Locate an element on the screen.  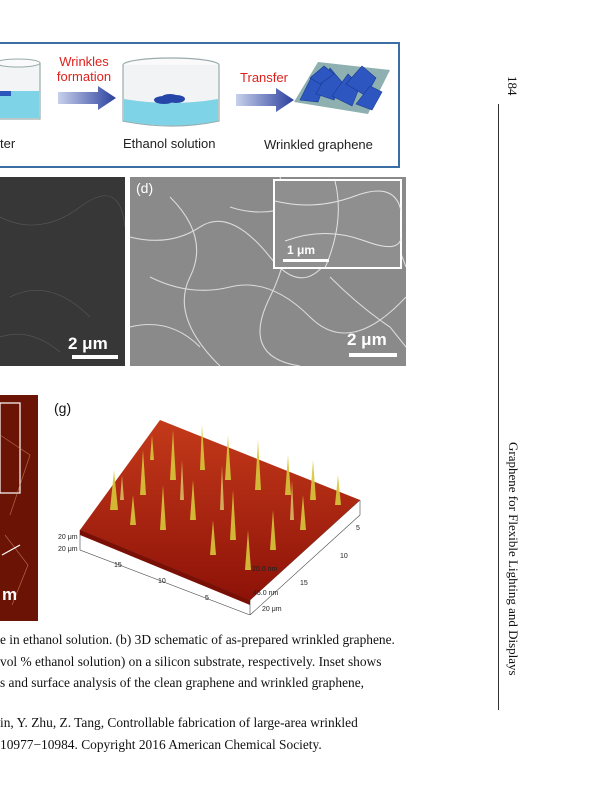
afm-tick-right-5: 5 is located at coordinates (358, 528).